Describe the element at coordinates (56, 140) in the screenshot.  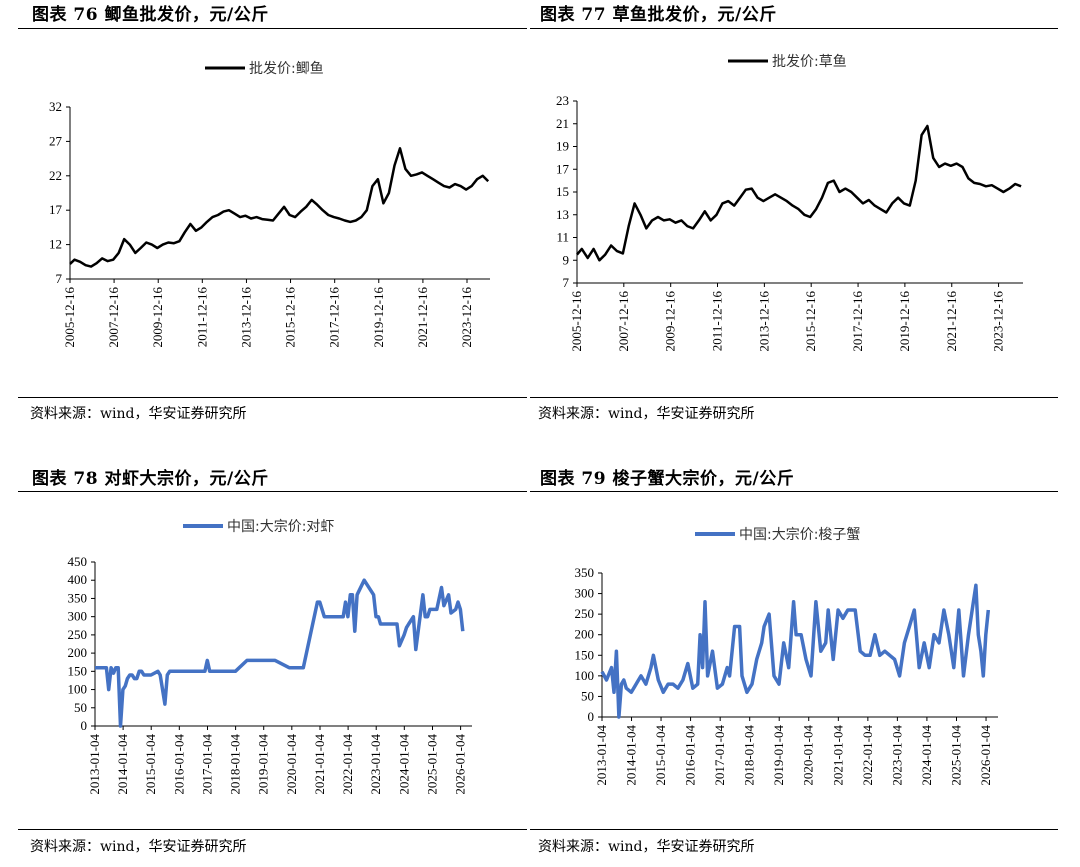
I see `y-tick-label: 27` at that location.